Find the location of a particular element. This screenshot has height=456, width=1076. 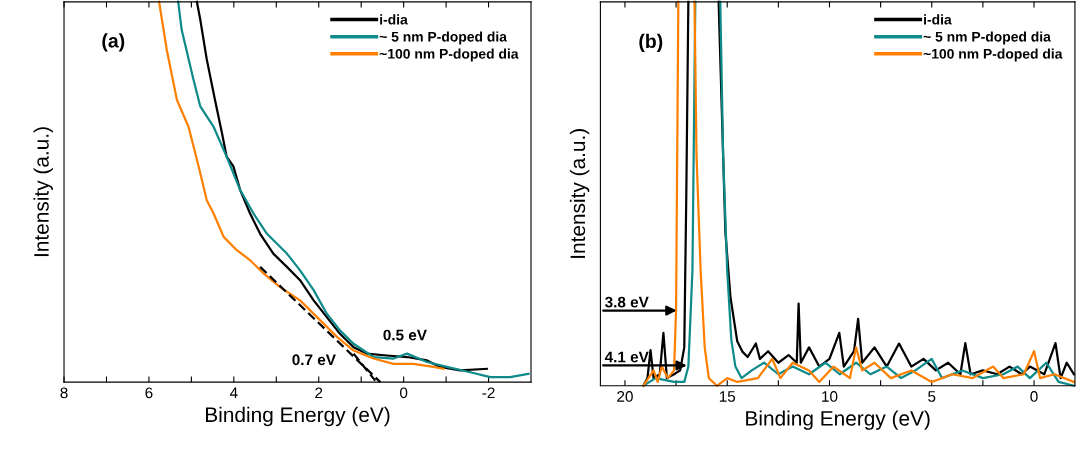

x-tick-label: 10 is located at coordinates (830, 396).